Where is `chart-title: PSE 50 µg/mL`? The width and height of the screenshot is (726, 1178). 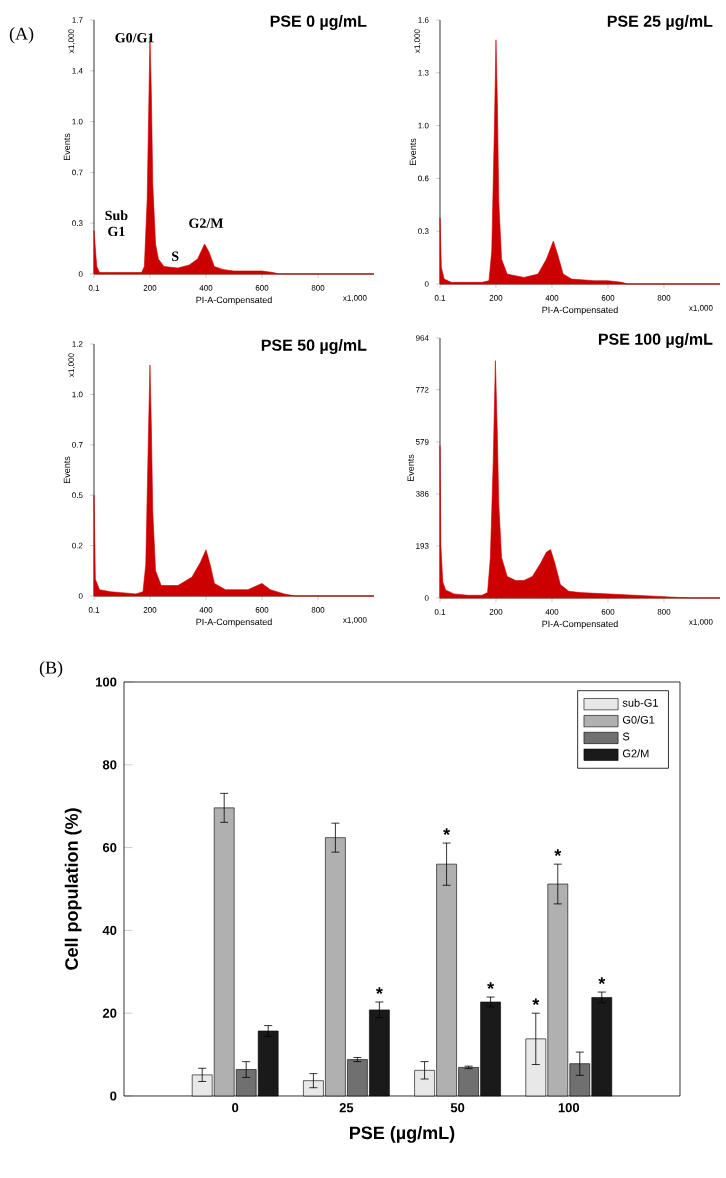 chart-title: PSE 50 µg/mL is located at coordinates (314, 347).